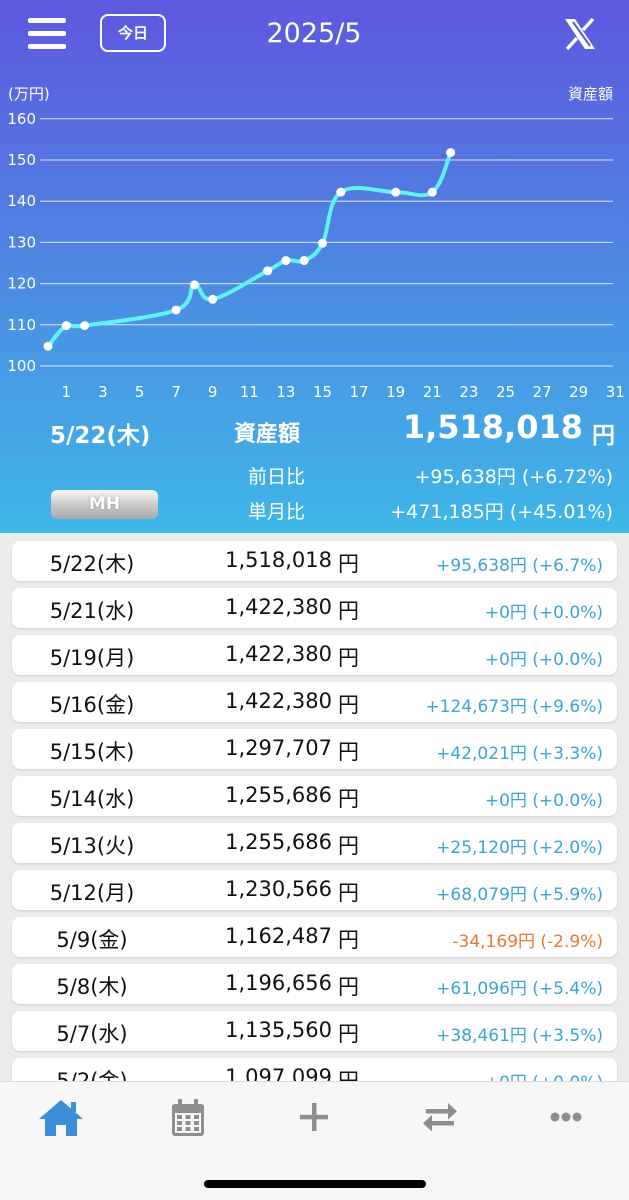  What do you see at coordinates (440, 1117) in the screenshot?
I see `transfer-icon` at bounding box center [440, 1117].